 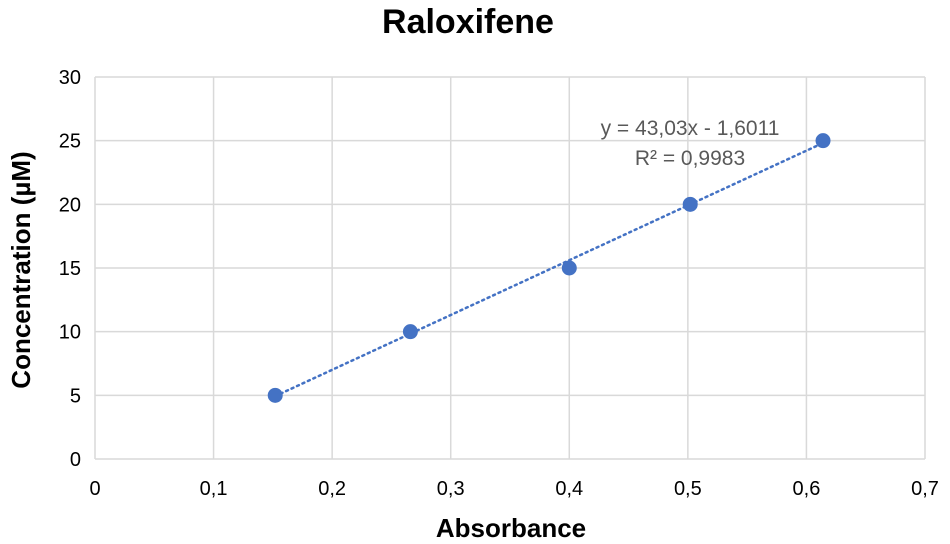 What do you see at coordinates (70, 142) in the screenshot?
I see `y-tick-label: 25` at bounding box center [70, 142].